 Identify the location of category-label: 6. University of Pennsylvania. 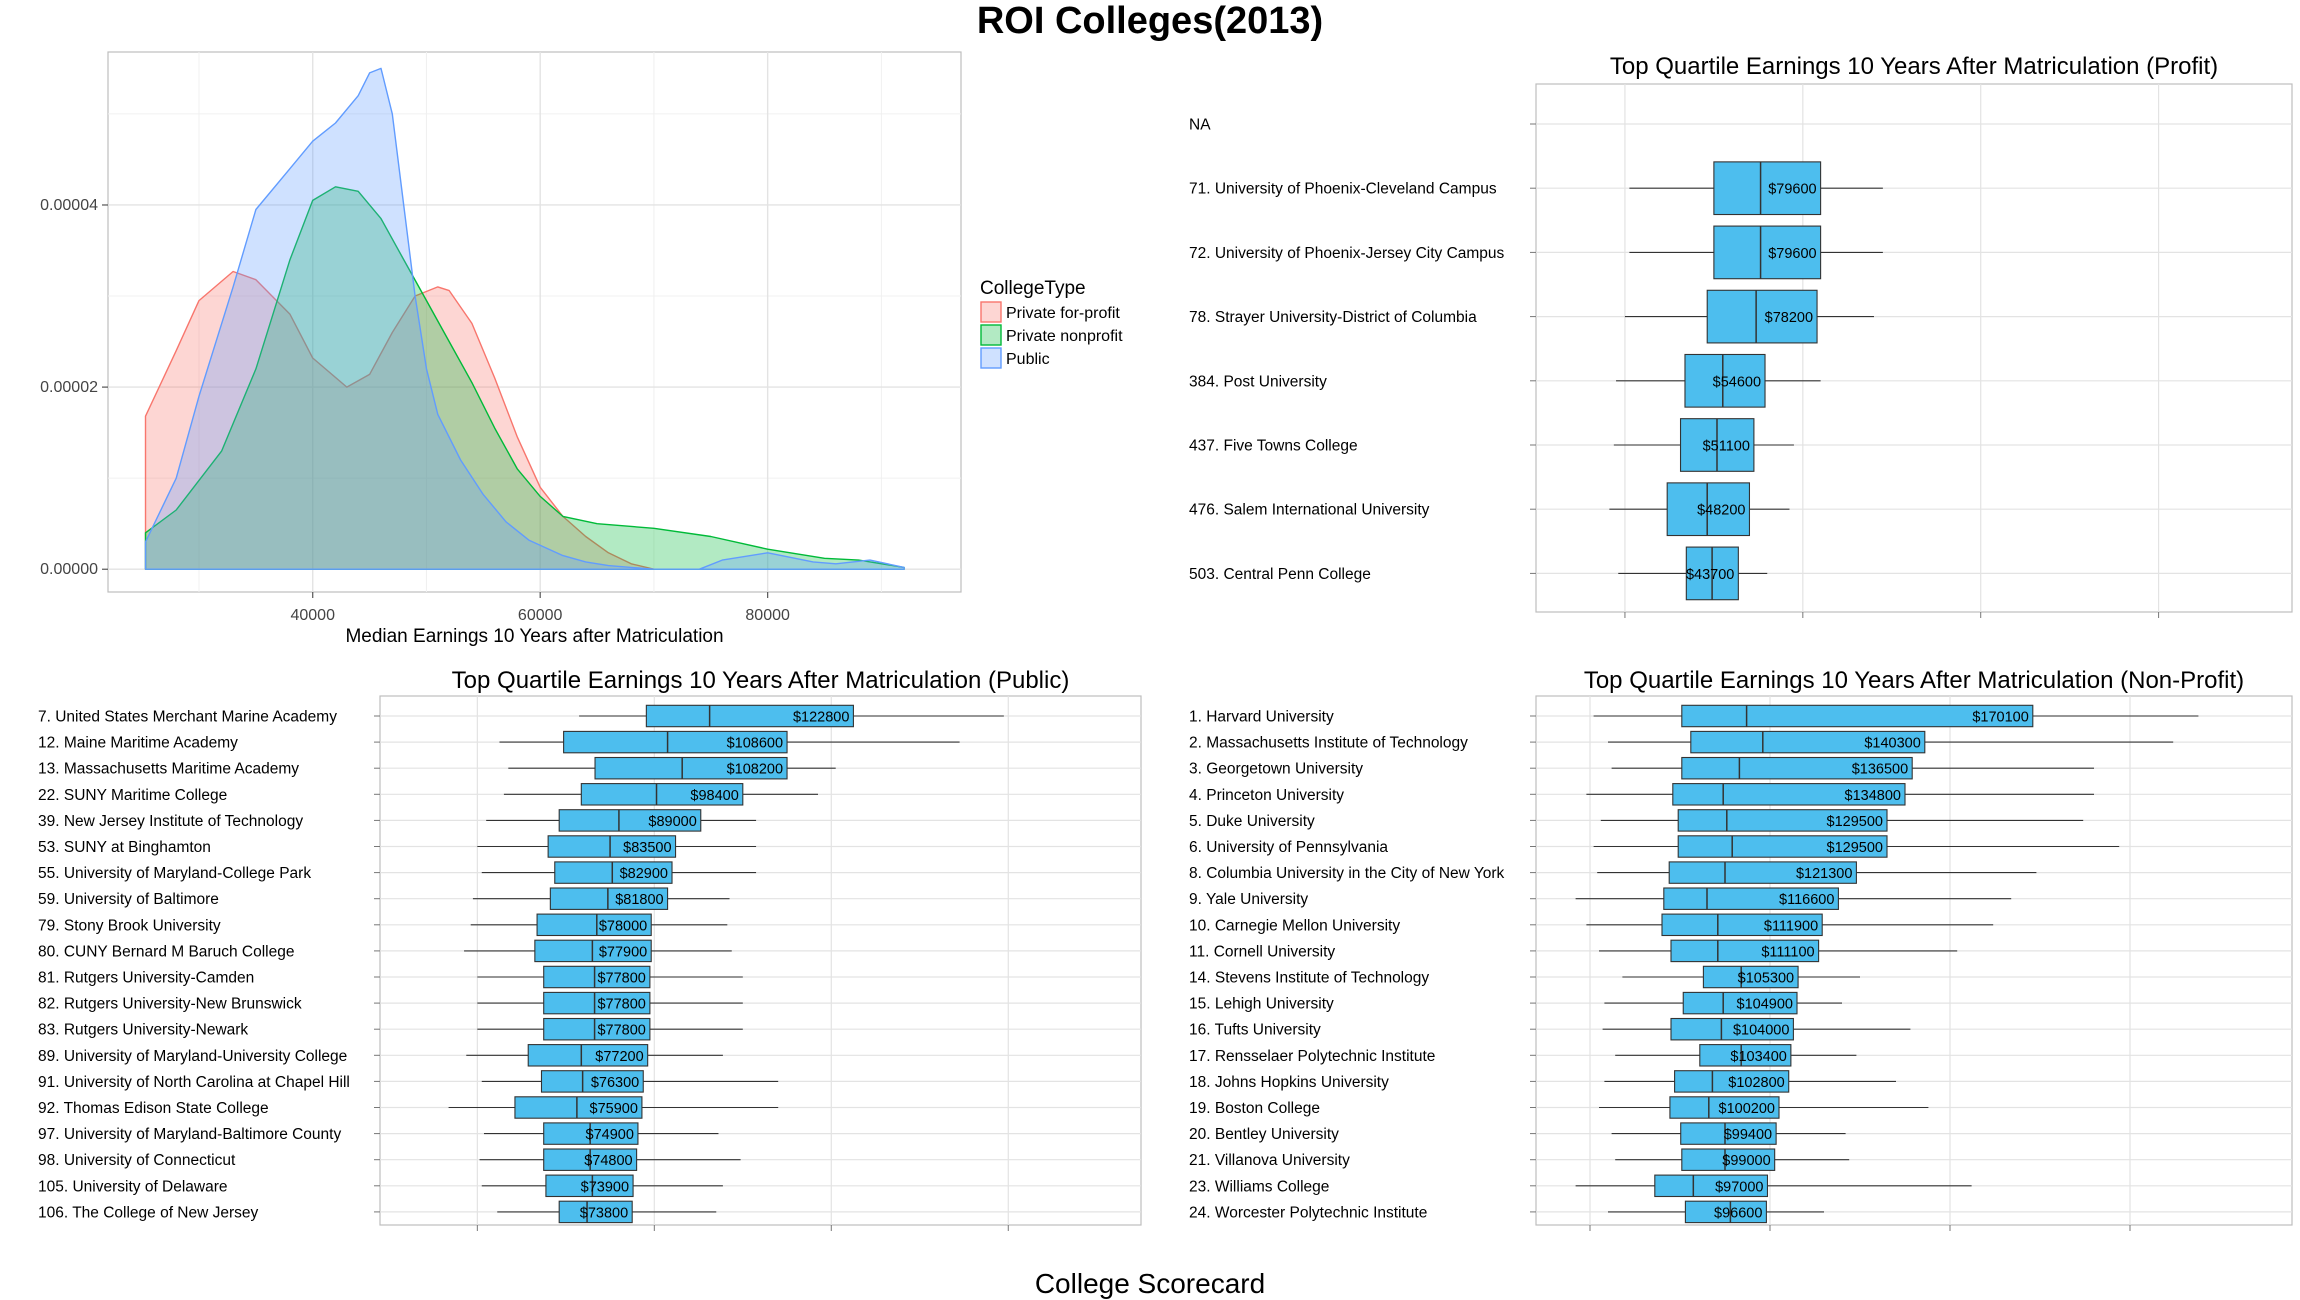
(1288, 847).